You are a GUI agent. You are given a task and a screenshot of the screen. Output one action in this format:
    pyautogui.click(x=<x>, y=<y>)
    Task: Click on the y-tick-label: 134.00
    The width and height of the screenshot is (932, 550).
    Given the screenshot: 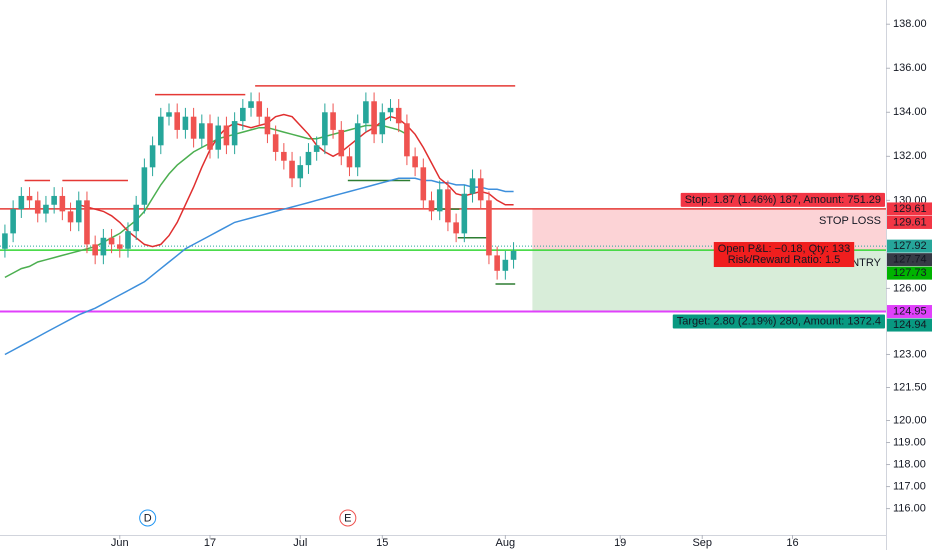 What is the action you would take?
    pyautogui.click(x=910, y=112)
    